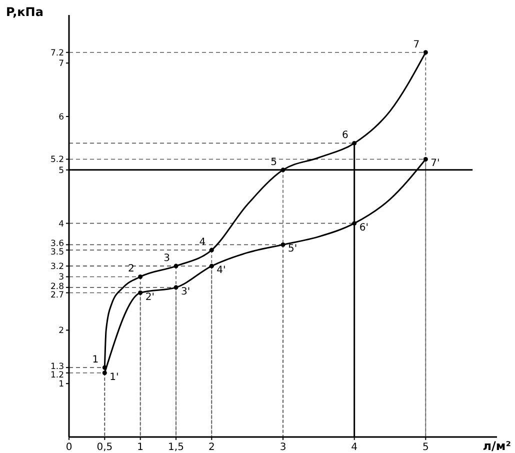  I want to click on x-tick-label: 2, so click(211, 447).